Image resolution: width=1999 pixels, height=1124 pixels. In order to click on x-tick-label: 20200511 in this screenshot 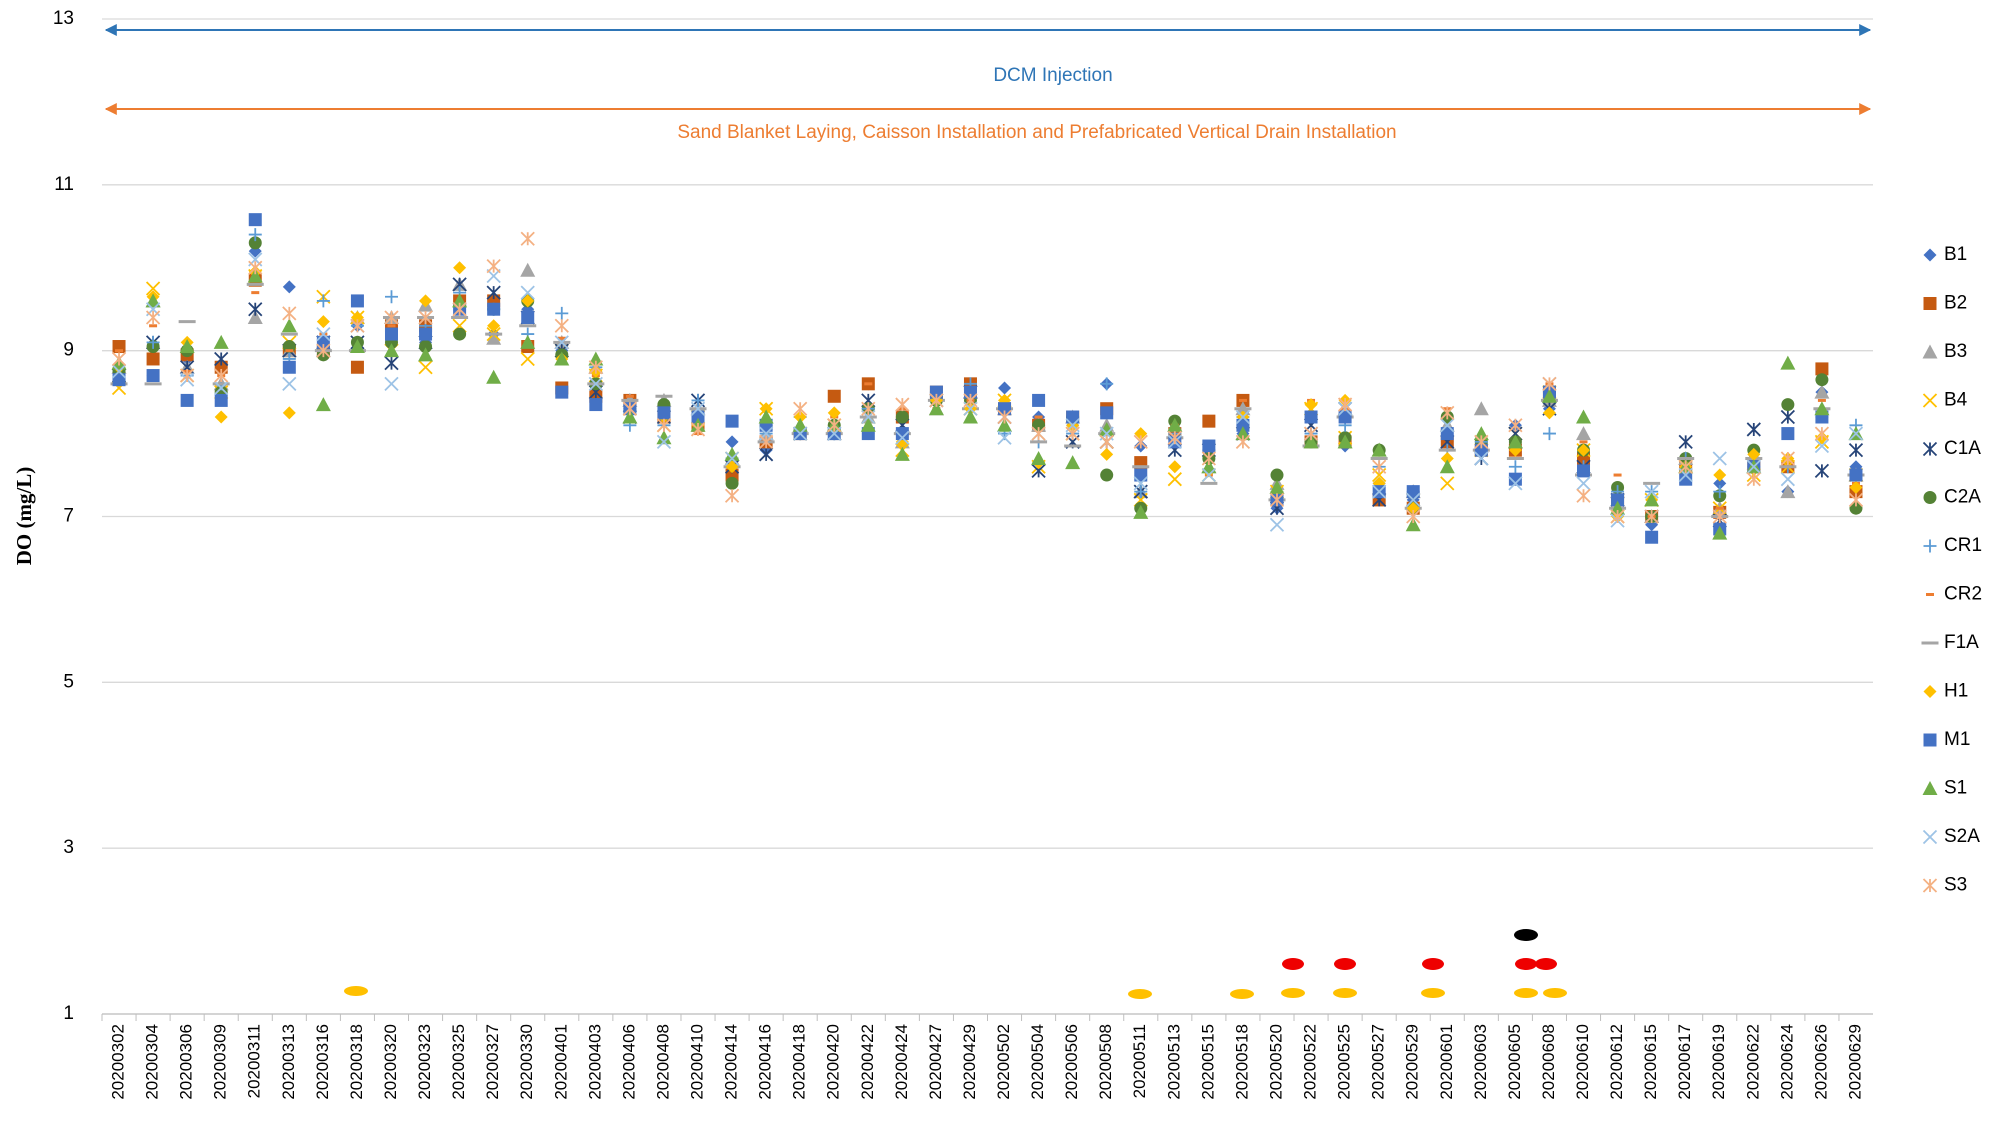, I will do `click(1139, 1061)`.